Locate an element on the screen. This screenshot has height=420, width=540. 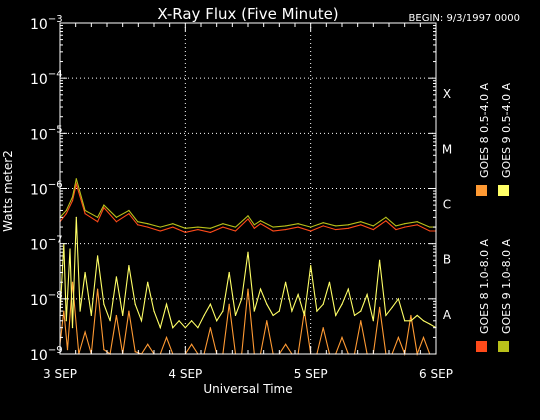
legend-label: GOES 9 1.0-8.0 A is located at coordinates (506, 286).